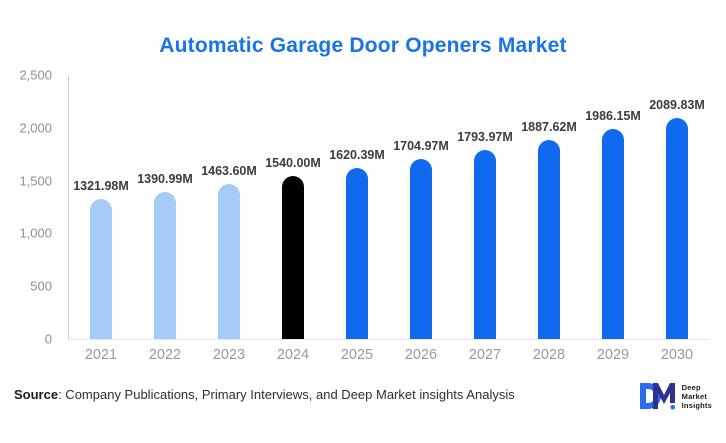 This screenshot has height=443, width=726. Describe the element at coordinates (657, 396) in the screenshot. I see `dm-logo-icon` at that location.